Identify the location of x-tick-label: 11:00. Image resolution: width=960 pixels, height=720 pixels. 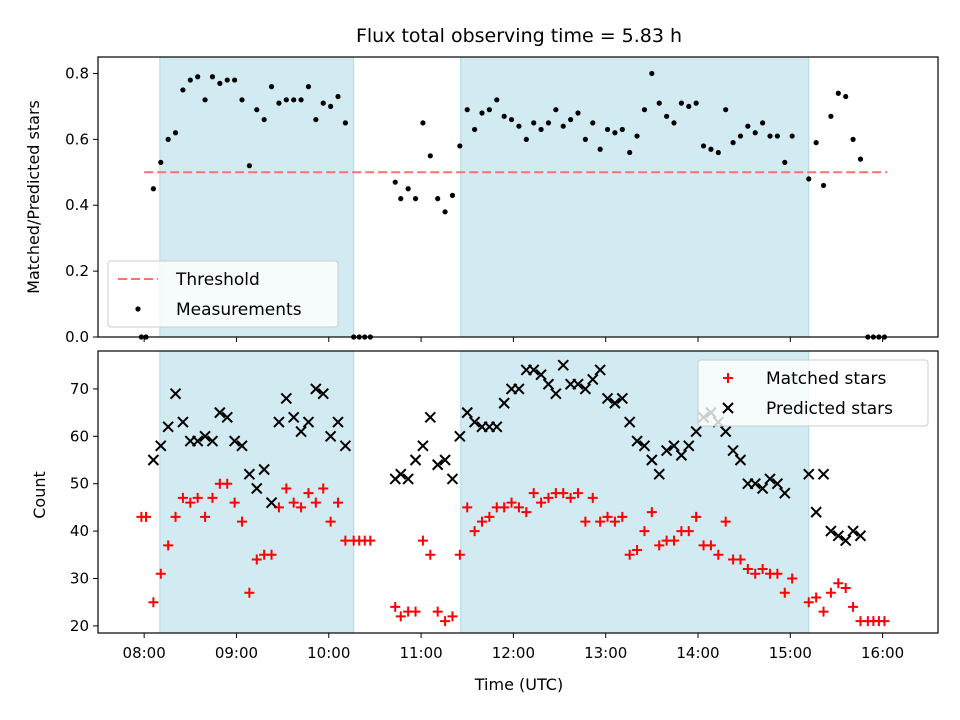
(420, 653).